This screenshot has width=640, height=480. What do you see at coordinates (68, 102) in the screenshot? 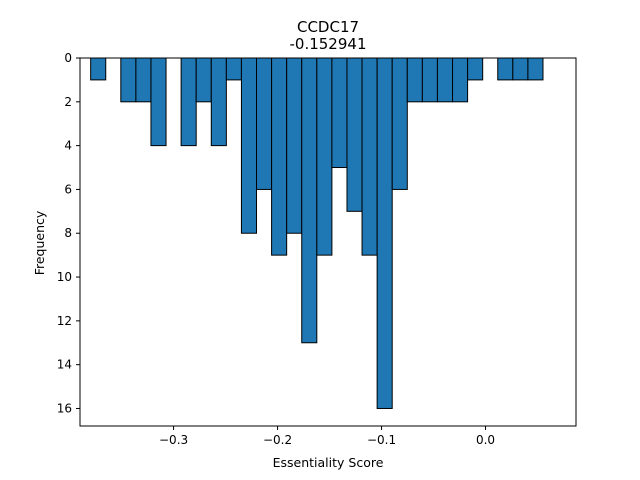
I see `y-tick-label: 2` at bounding box center [68, 102].